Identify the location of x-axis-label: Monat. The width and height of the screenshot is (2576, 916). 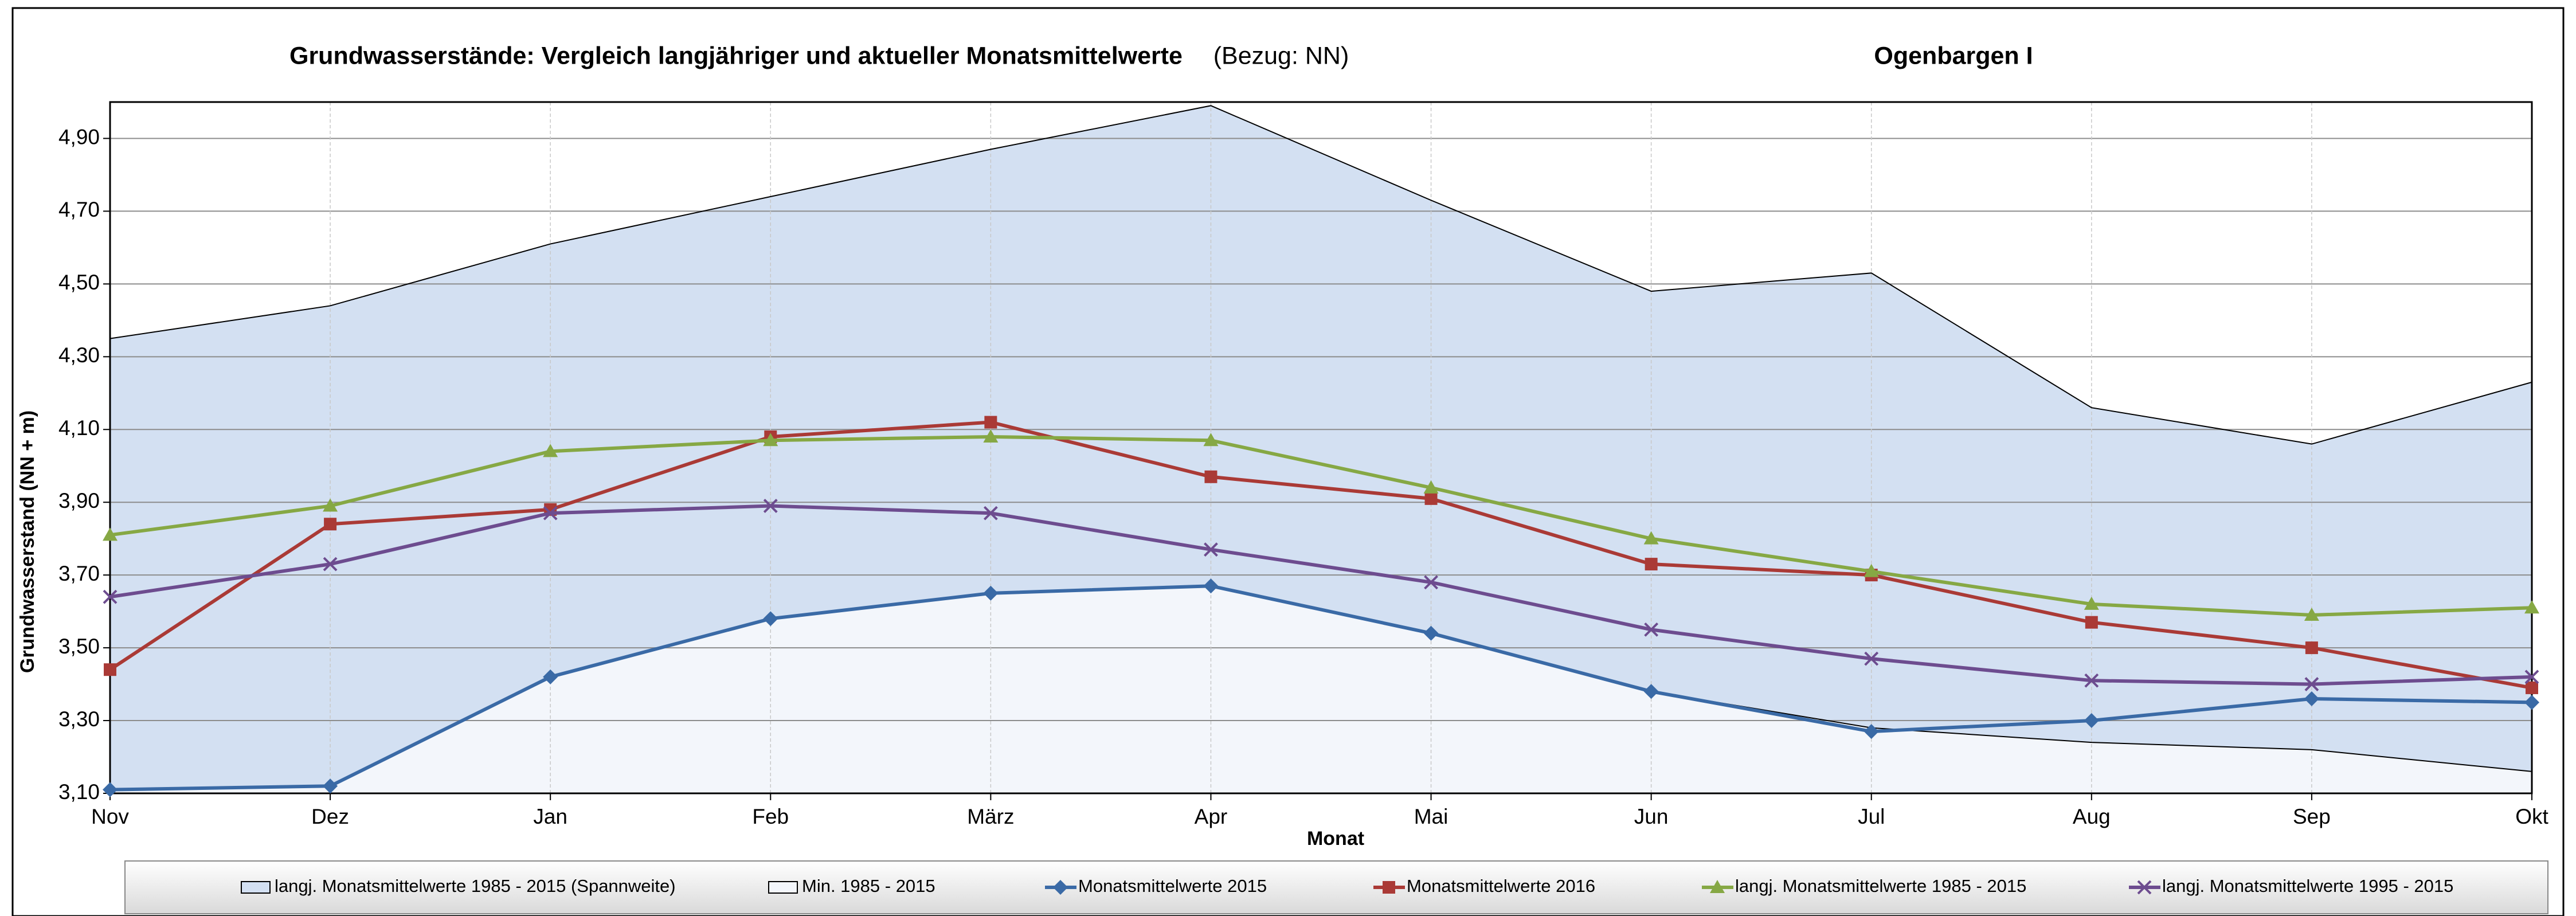
(1335, 839).